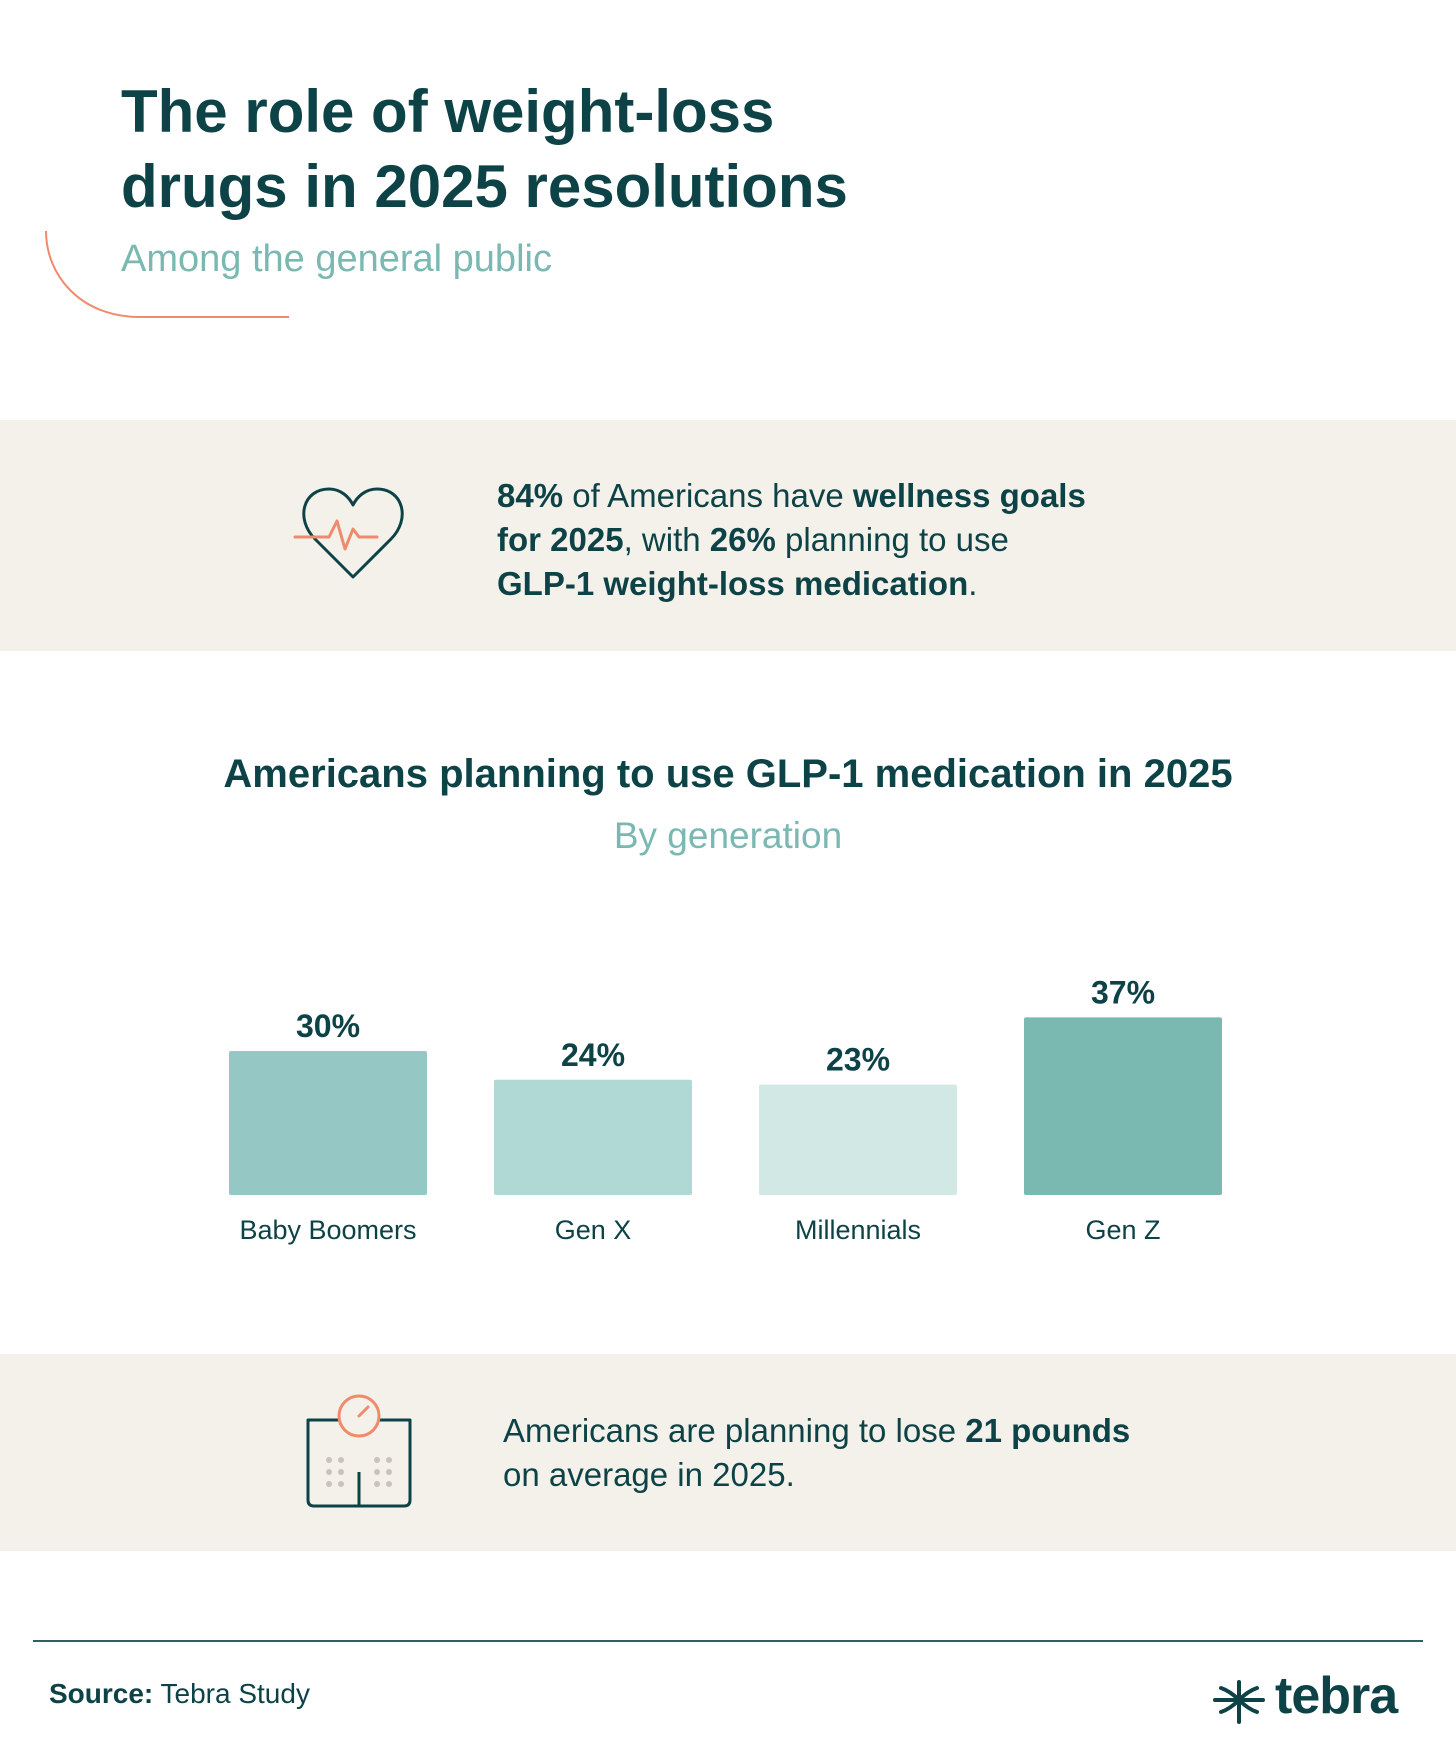 This screenshot has height=1758, width=1456. Describe the element at coordinates (858, 1060) in the screenshot. I see `bar-value-label: 23%` at that location.